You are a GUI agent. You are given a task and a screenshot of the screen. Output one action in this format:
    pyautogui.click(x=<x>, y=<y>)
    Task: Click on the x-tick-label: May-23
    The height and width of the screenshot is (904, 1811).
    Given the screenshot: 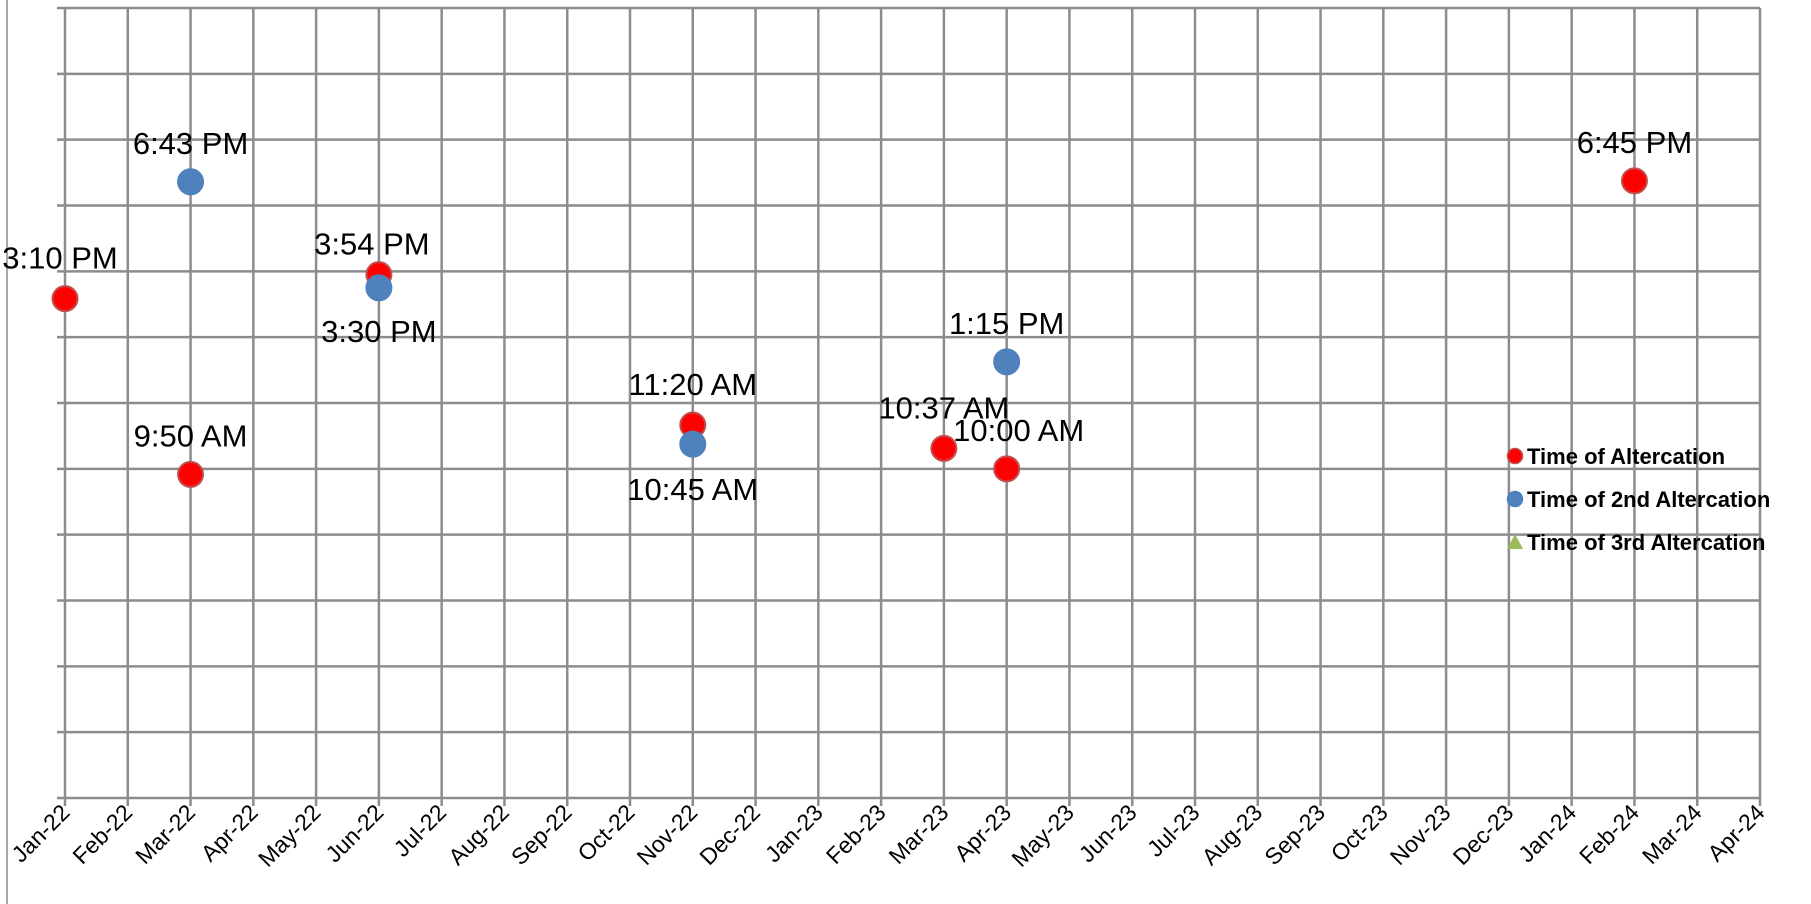 What is the action you would take?
    pyautogui.click(x=1042, y=835)
    